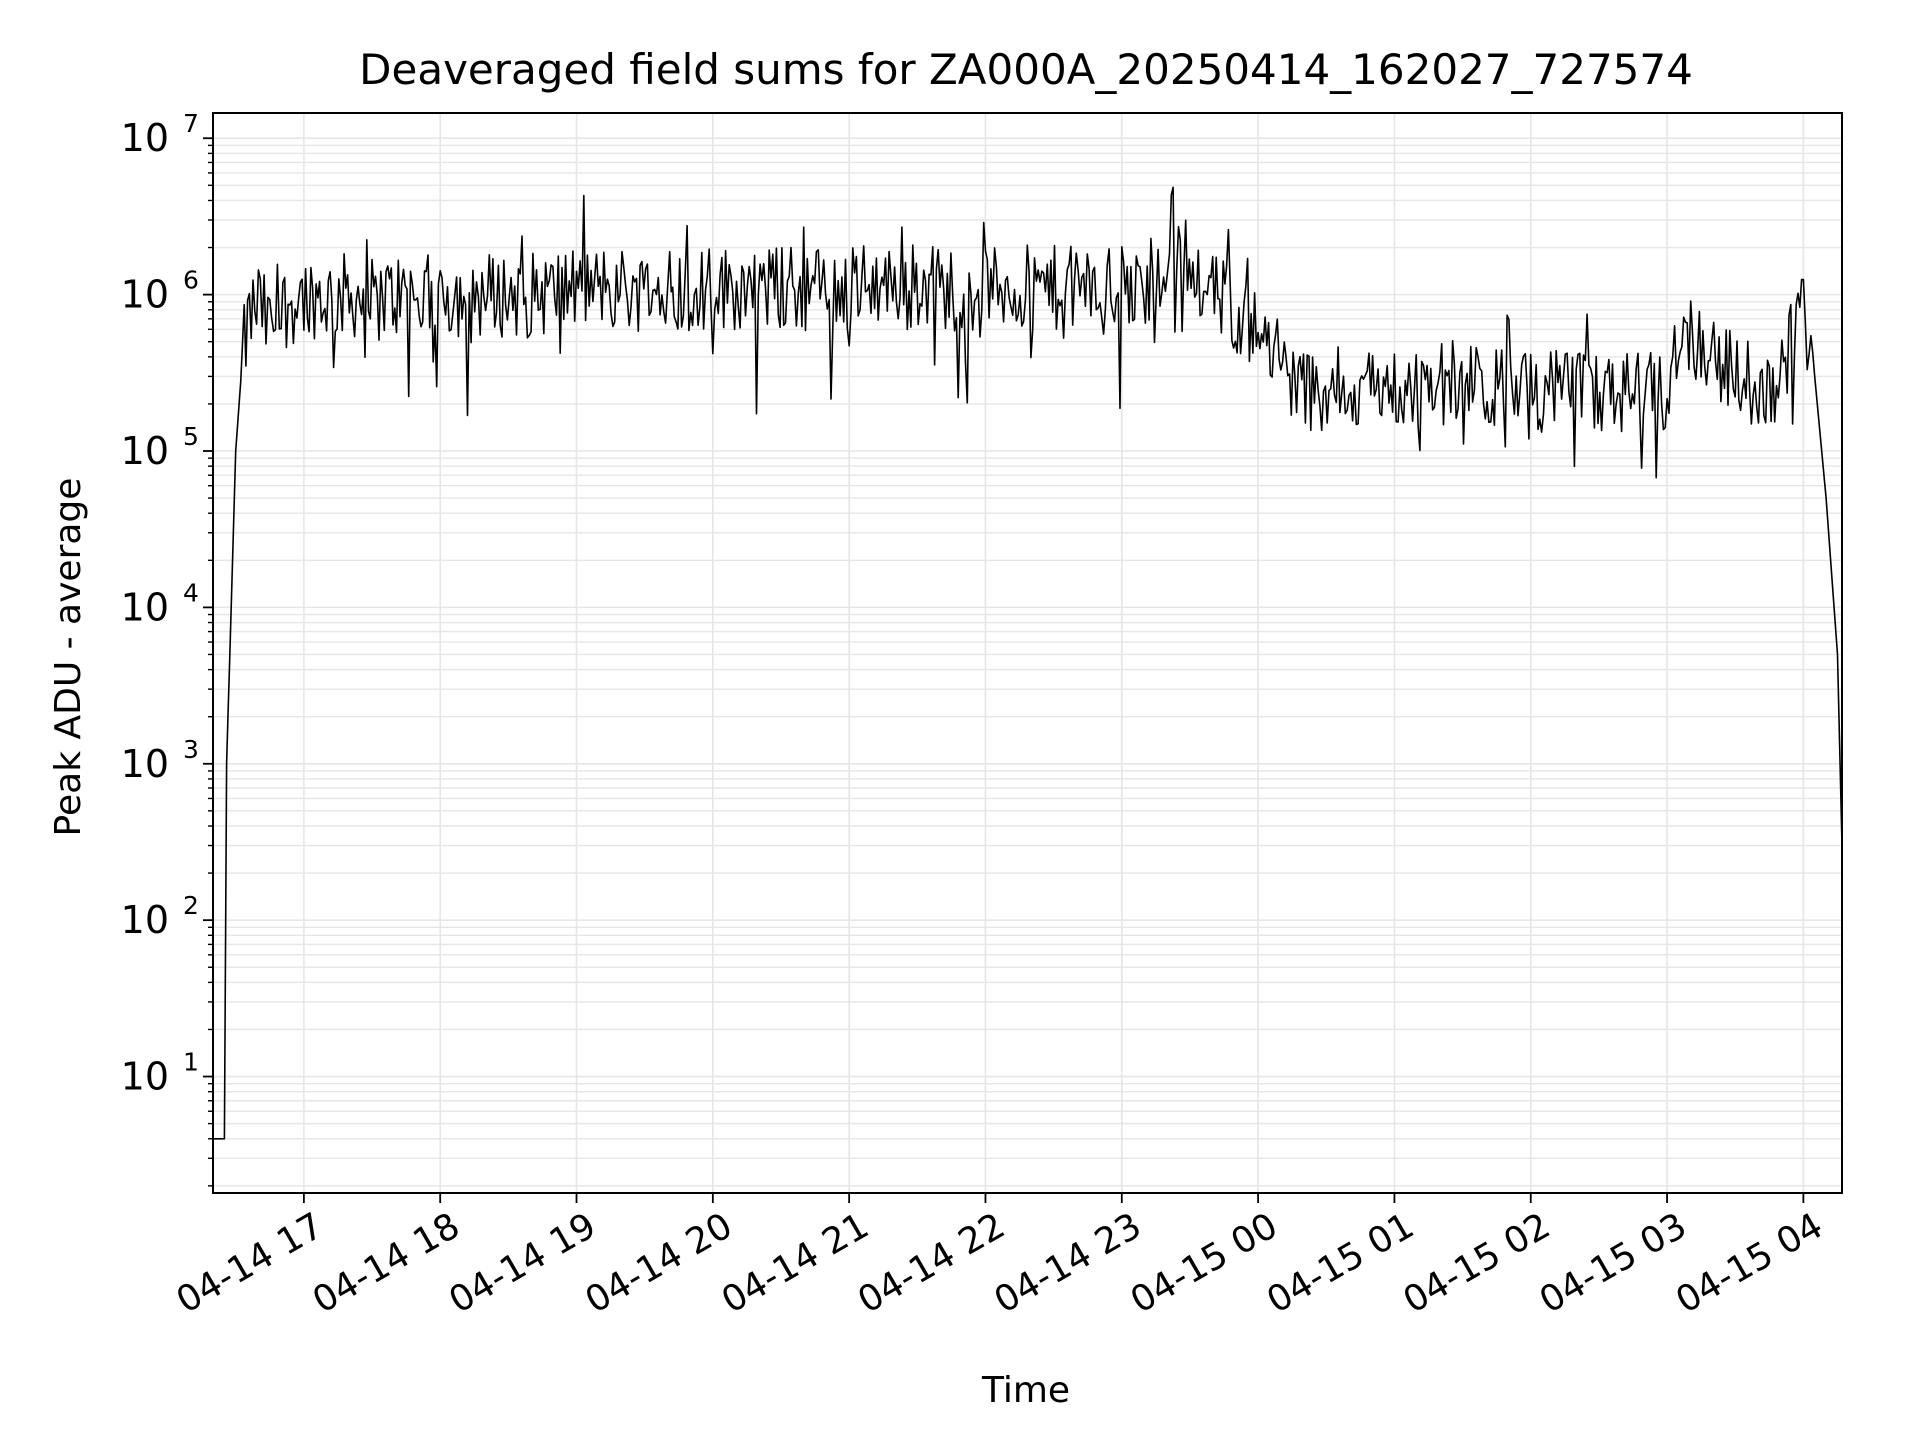 Image resolution: width=1920 pixels, height=1440 pixels. I want to click on y-tick-exponent: 5, so click(191, 436).